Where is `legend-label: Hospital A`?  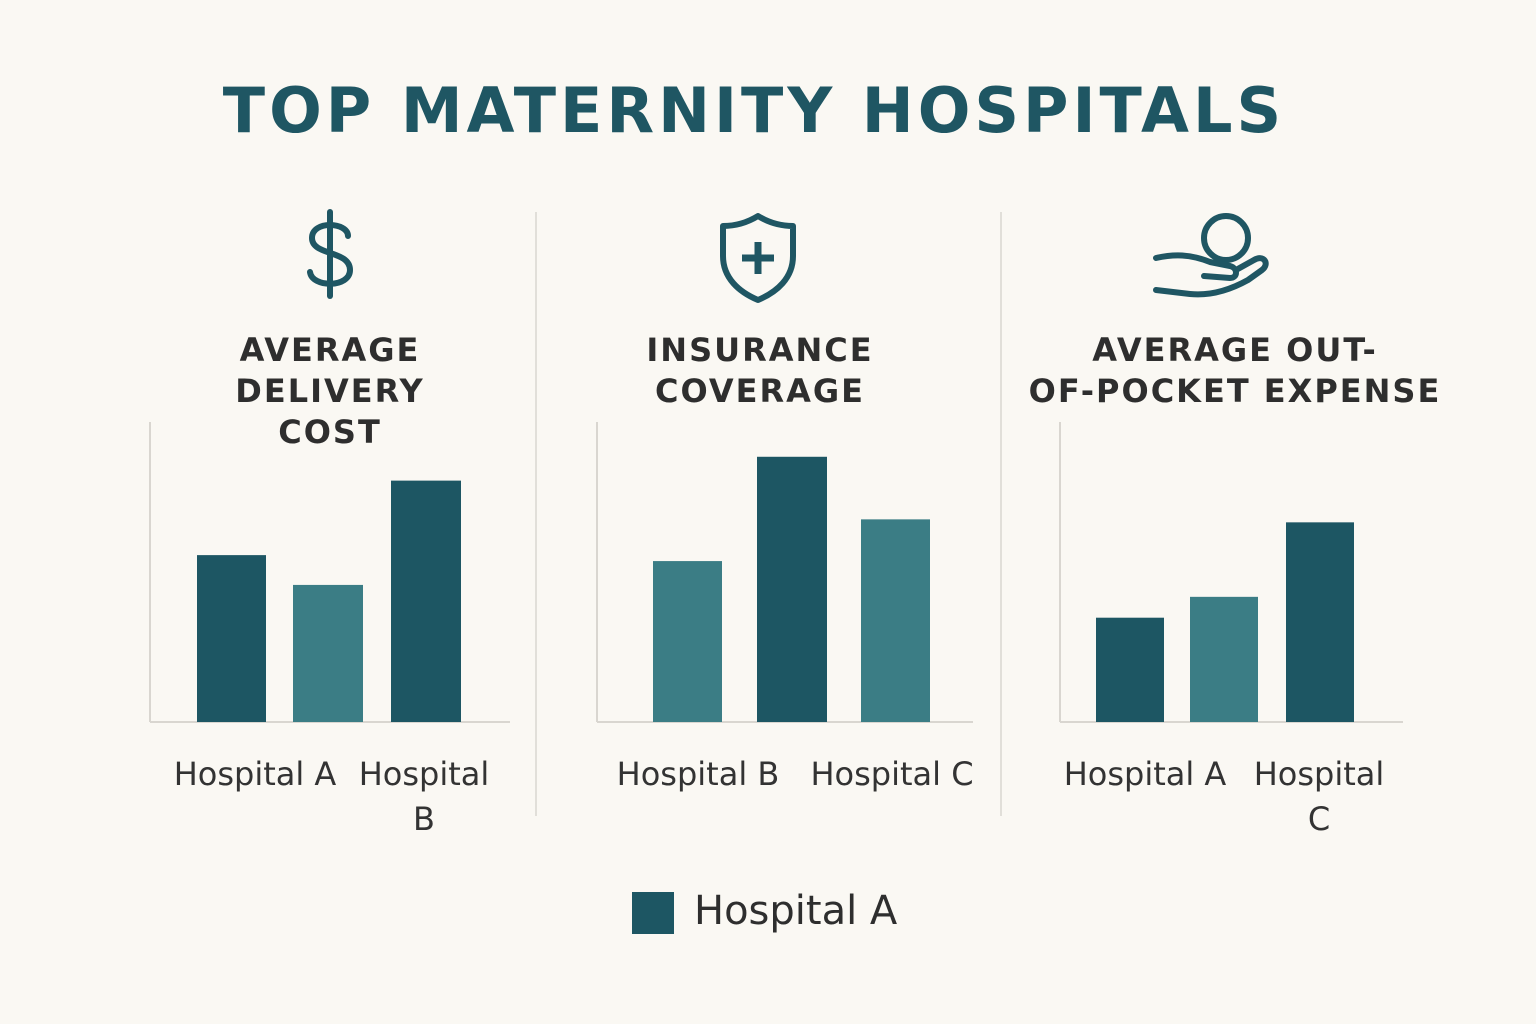
legend-label: Hospital A is located at coordinates (796, 911).